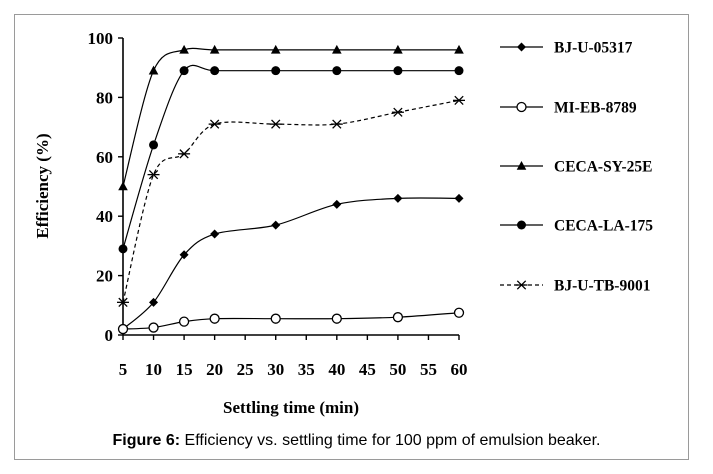 The image size is (713, 474). I want to click on x-tick-label: 30, so click(275, 369).